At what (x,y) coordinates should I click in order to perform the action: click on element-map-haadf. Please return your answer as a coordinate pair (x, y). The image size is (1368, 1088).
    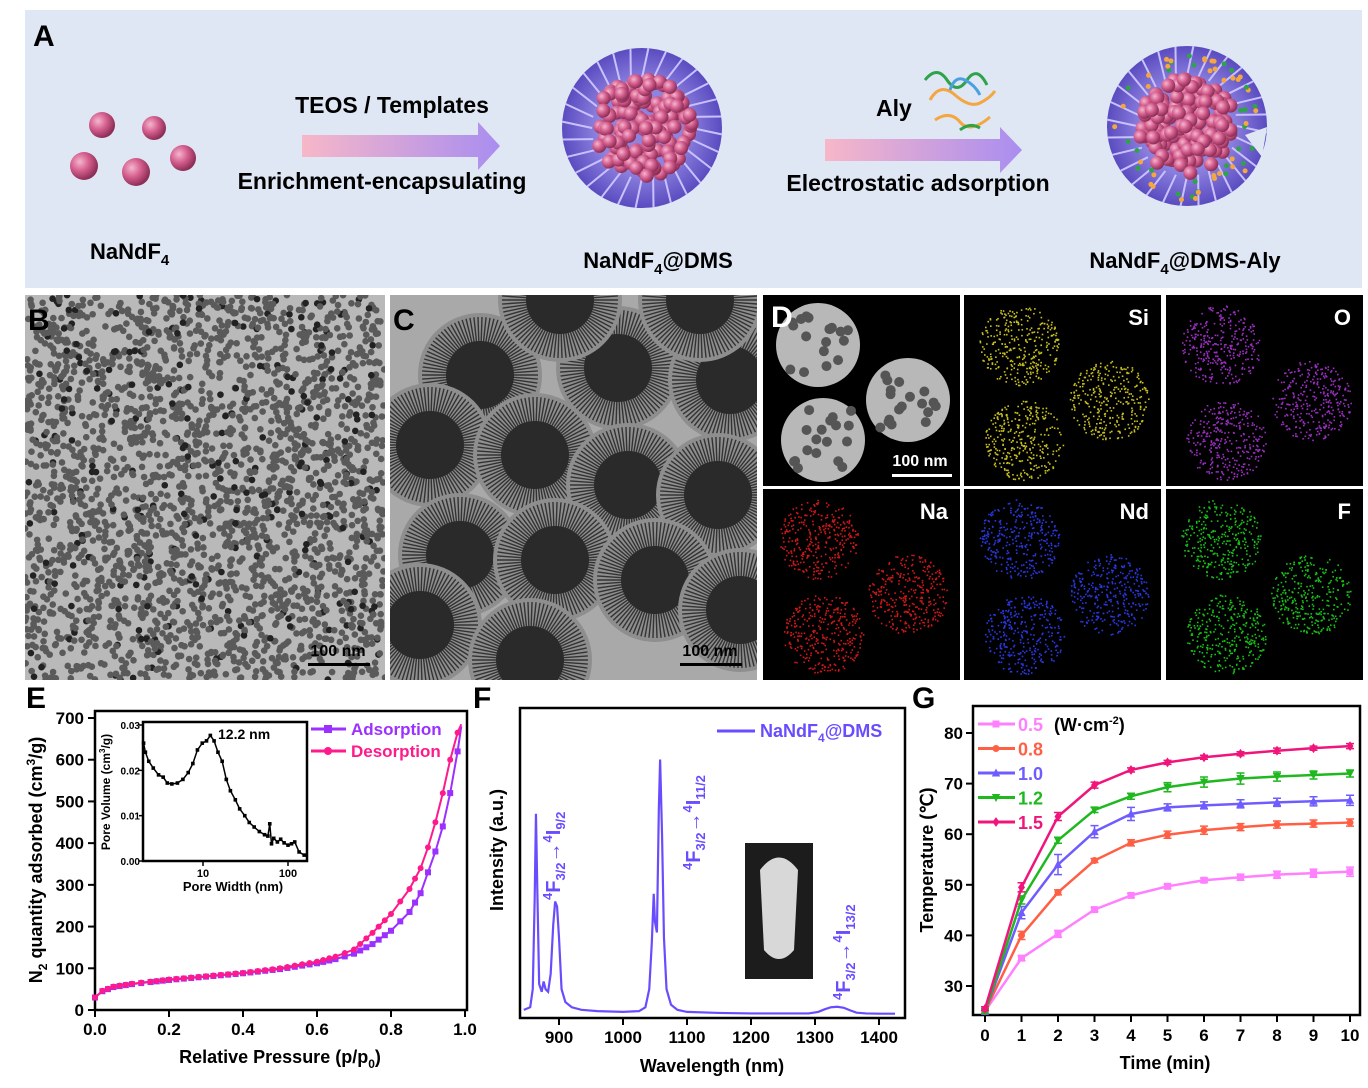
    Looking at the image, I should click on (861, 390).